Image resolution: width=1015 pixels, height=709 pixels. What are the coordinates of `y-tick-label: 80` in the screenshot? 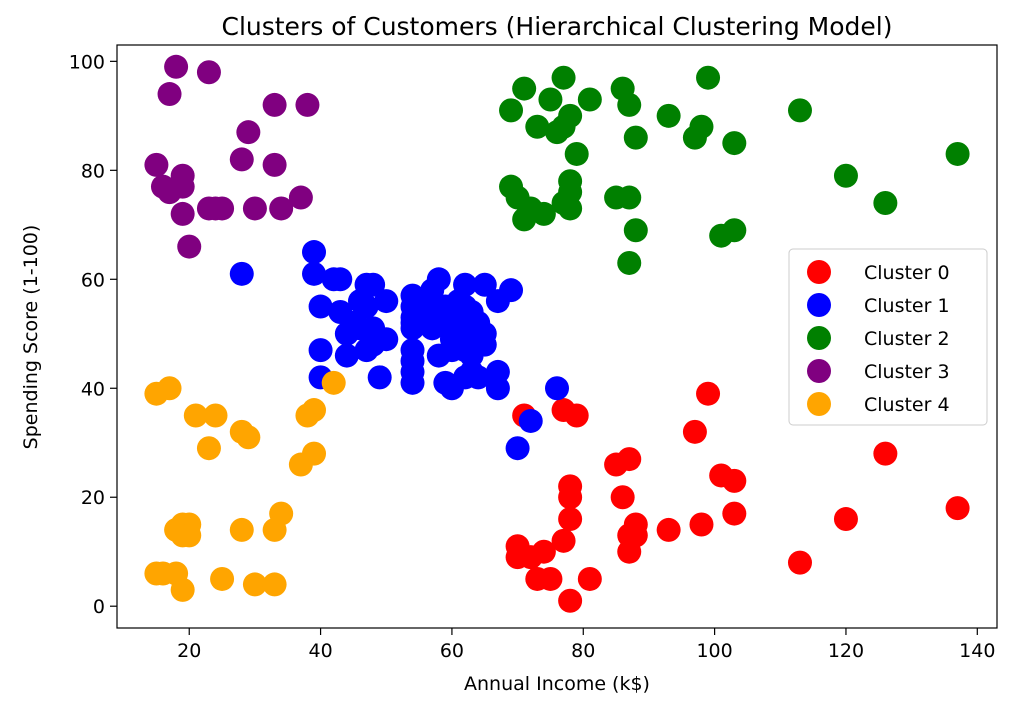 It's located at (93, 171).